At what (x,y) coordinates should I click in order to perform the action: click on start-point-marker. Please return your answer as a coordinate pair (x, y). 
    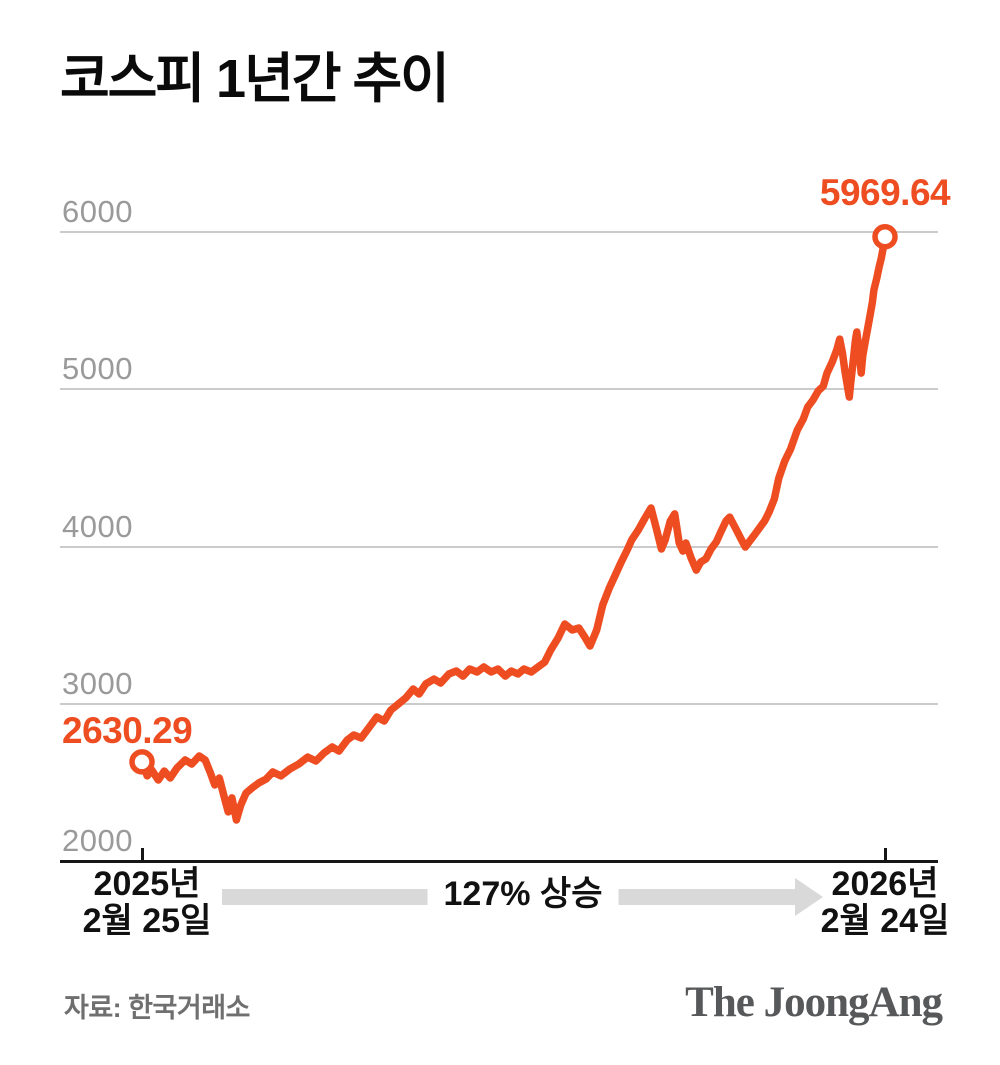
    Looking at the image, I should click on (142, 762).